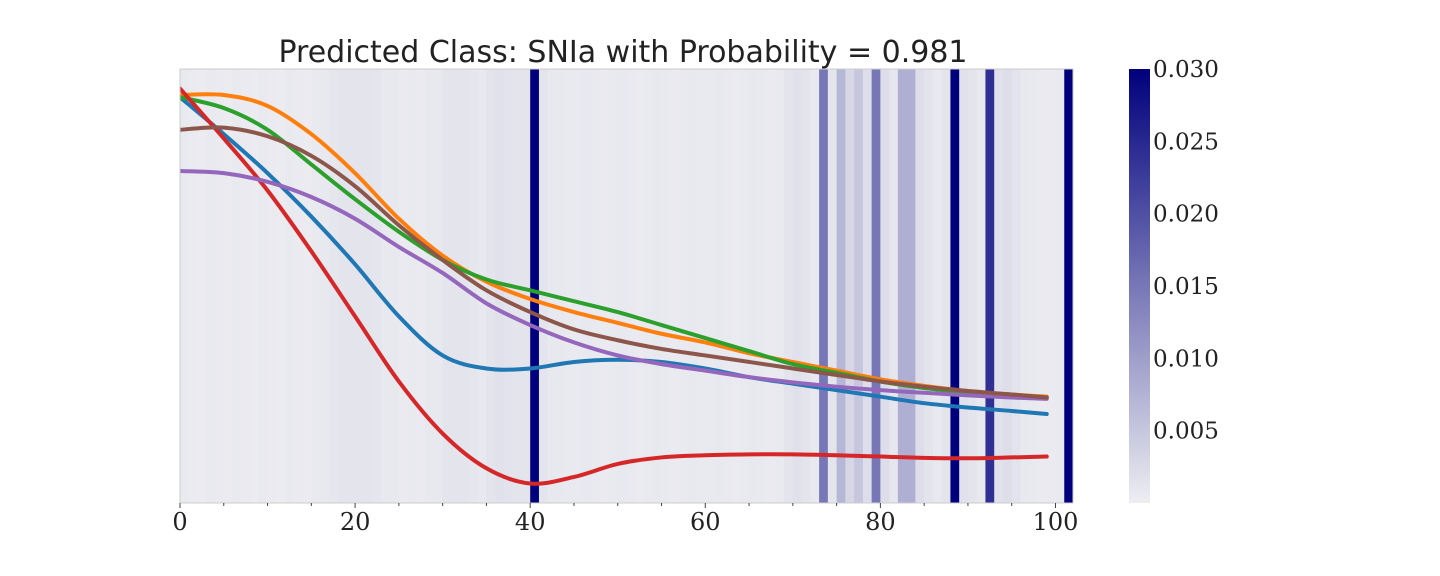 Image resolution: width=1440 pixels, height=576 pixels. What do you see at coordinates (1186, 251) in the screenshot?
I see `colorbar-ticks: 0.005 0.010 0.015 0.020 0.025 0.030` at bounding box center [1186, 251].